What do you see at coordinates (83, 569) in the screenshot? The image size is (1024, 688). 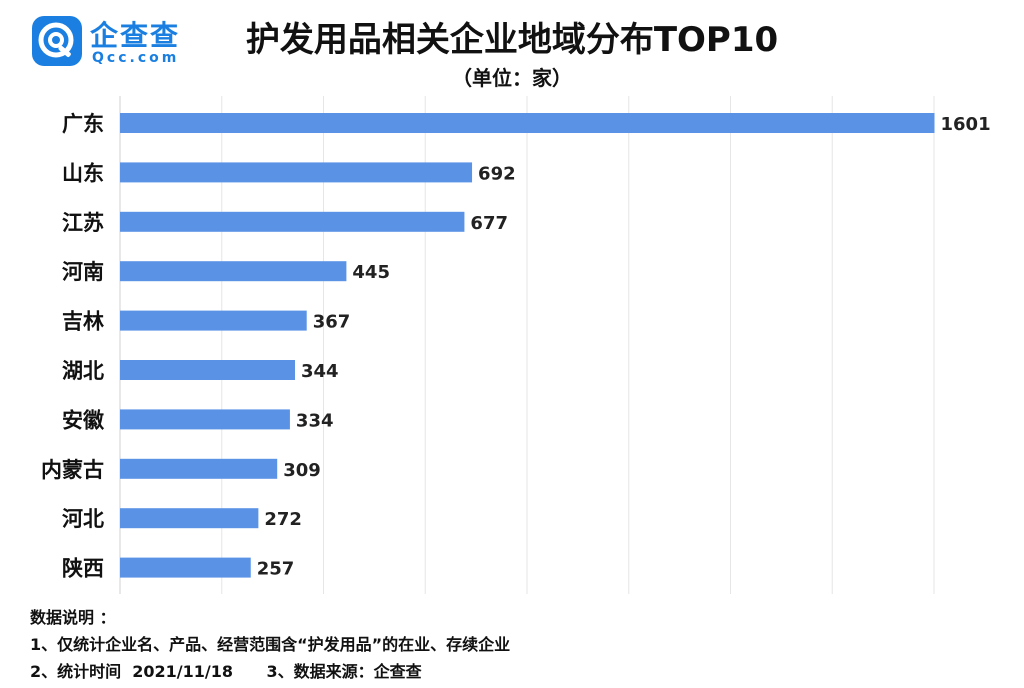 I see `category-label: 陕西` at bounding box center [83, 569].